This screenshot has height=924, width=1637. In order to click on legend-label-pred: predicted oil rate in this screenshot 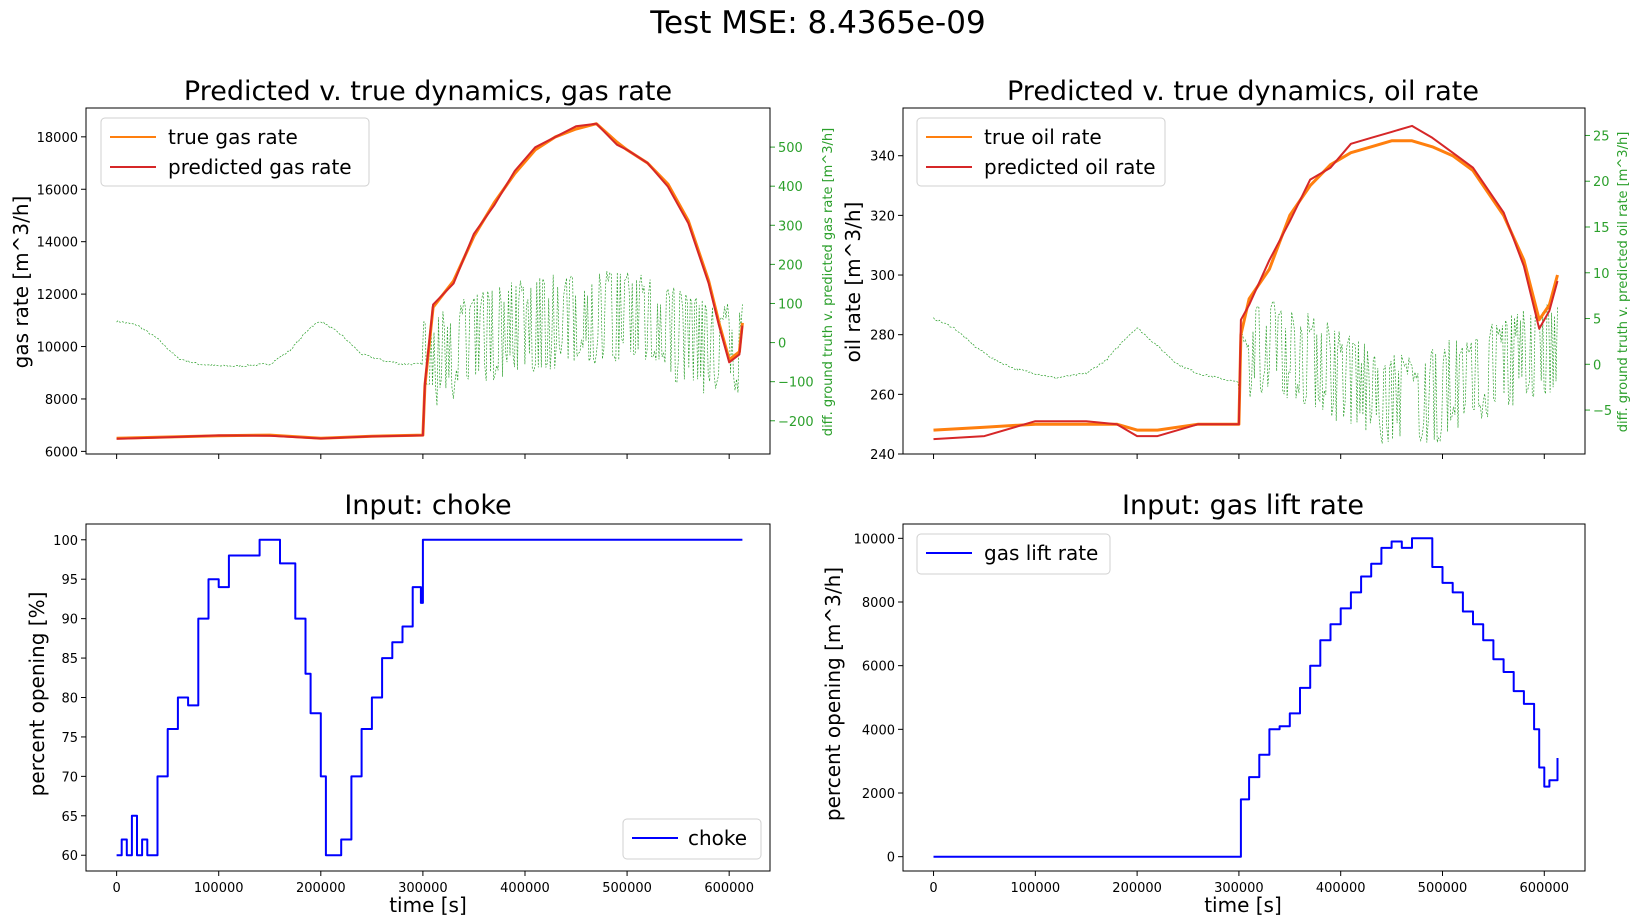, I will do `click(1070, 167)`.